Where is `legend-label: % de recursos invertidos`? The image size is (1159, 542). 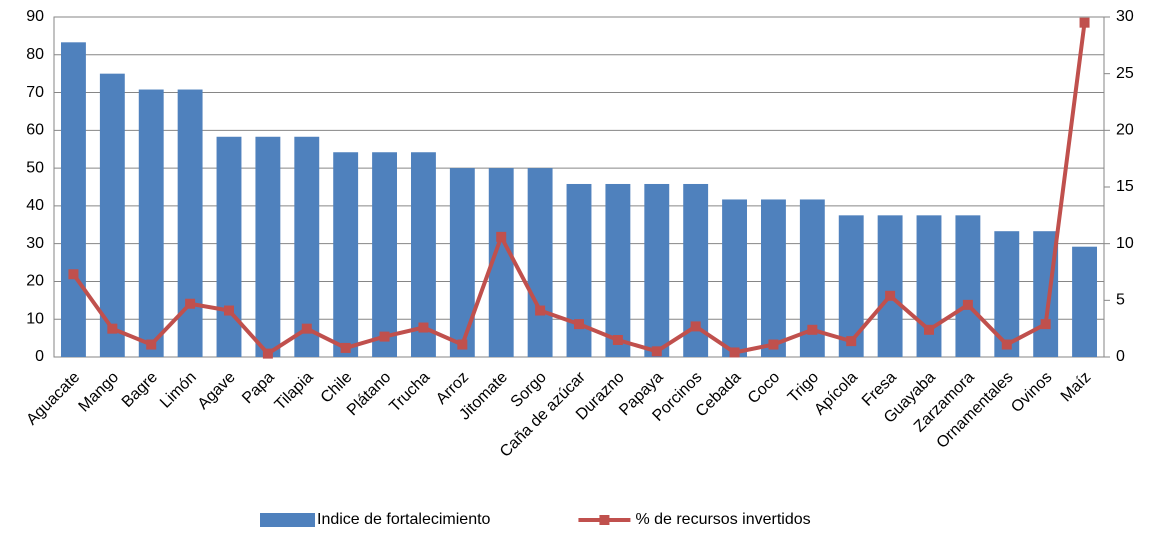 legend-label: % de recursos invertidos is located at coordinates (722, 519).